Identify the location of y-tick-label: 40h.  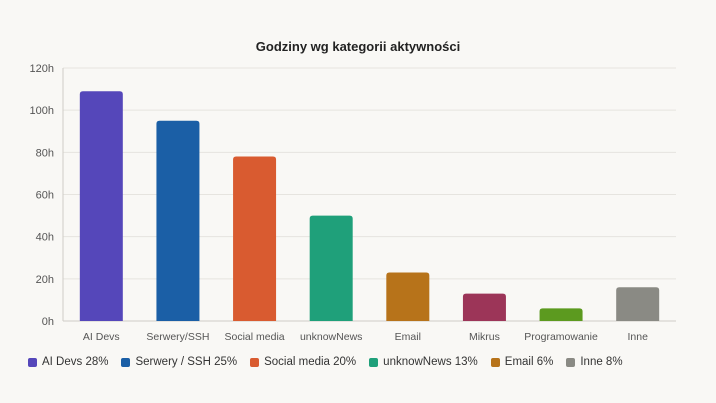
(45, 238).